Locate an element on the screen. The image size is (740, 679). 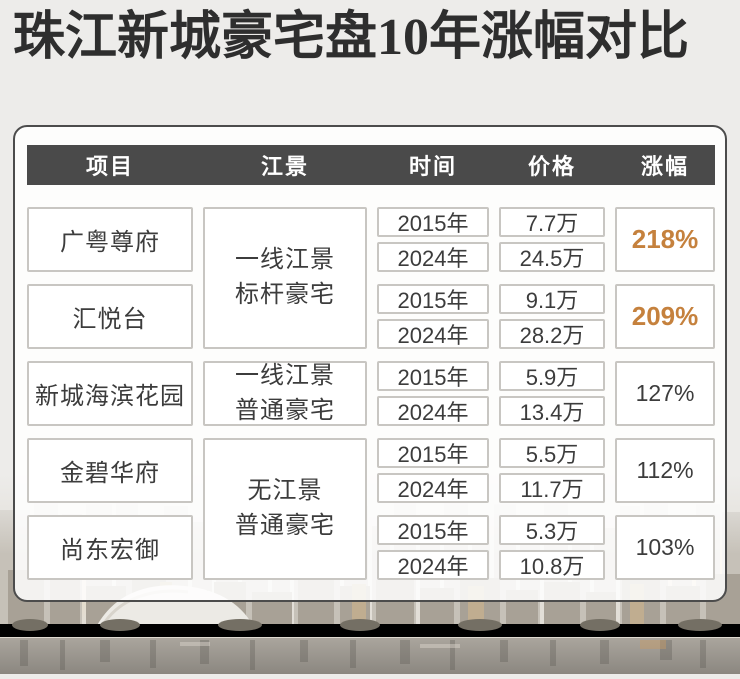
header-cell-view: 江景 is located at coordinates (284, 166).